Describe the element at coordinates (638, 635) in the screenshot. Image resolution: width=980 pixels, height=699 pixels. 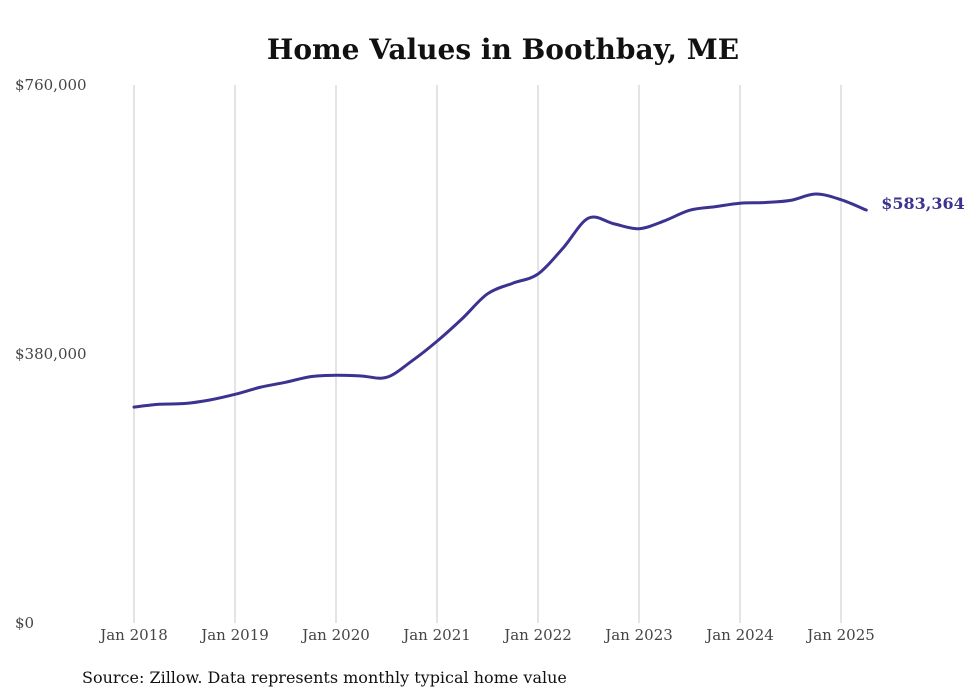
I see `x-tick-label: Jan 2023` at that location.